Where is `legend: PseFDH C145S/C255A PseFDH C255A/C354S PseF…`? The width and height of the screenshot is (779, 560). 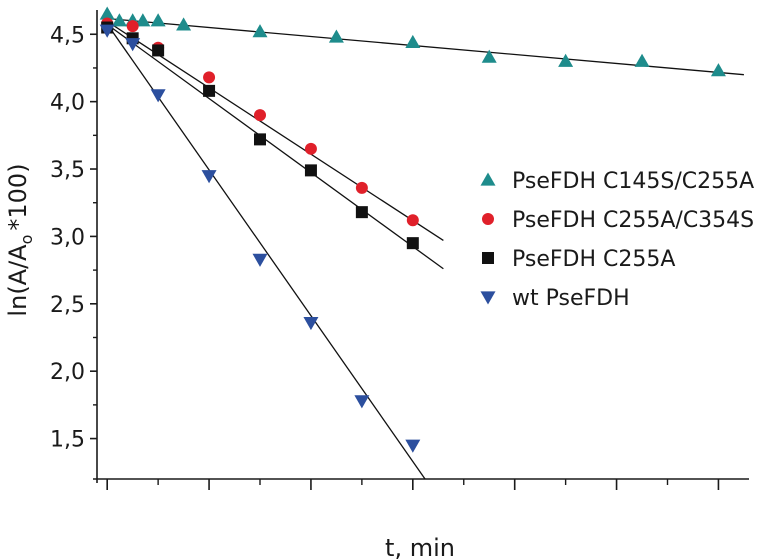
legend: PseFDH C145S/C255A PseFDH C255A/C354S PseF… is located at coordinates (617, 240).